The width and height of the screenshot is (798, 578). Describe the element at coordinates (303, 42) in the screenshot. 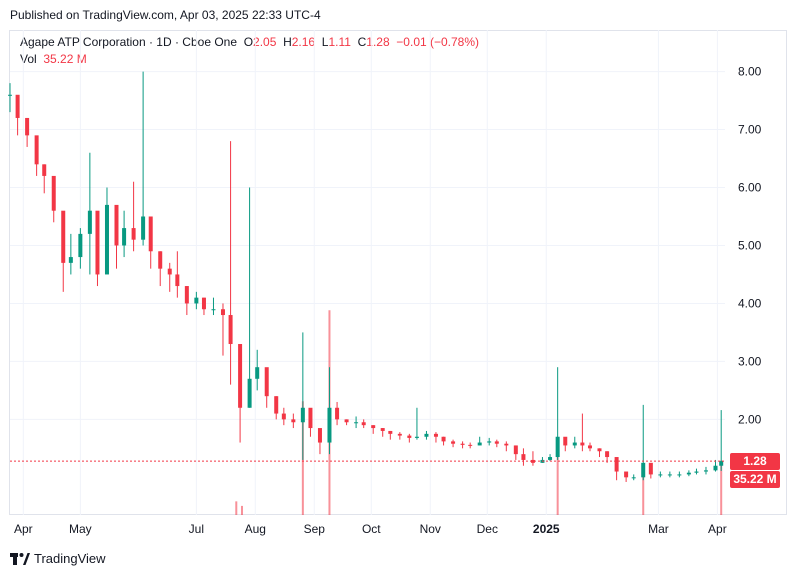

I see `high-value: 2.16` at that location.